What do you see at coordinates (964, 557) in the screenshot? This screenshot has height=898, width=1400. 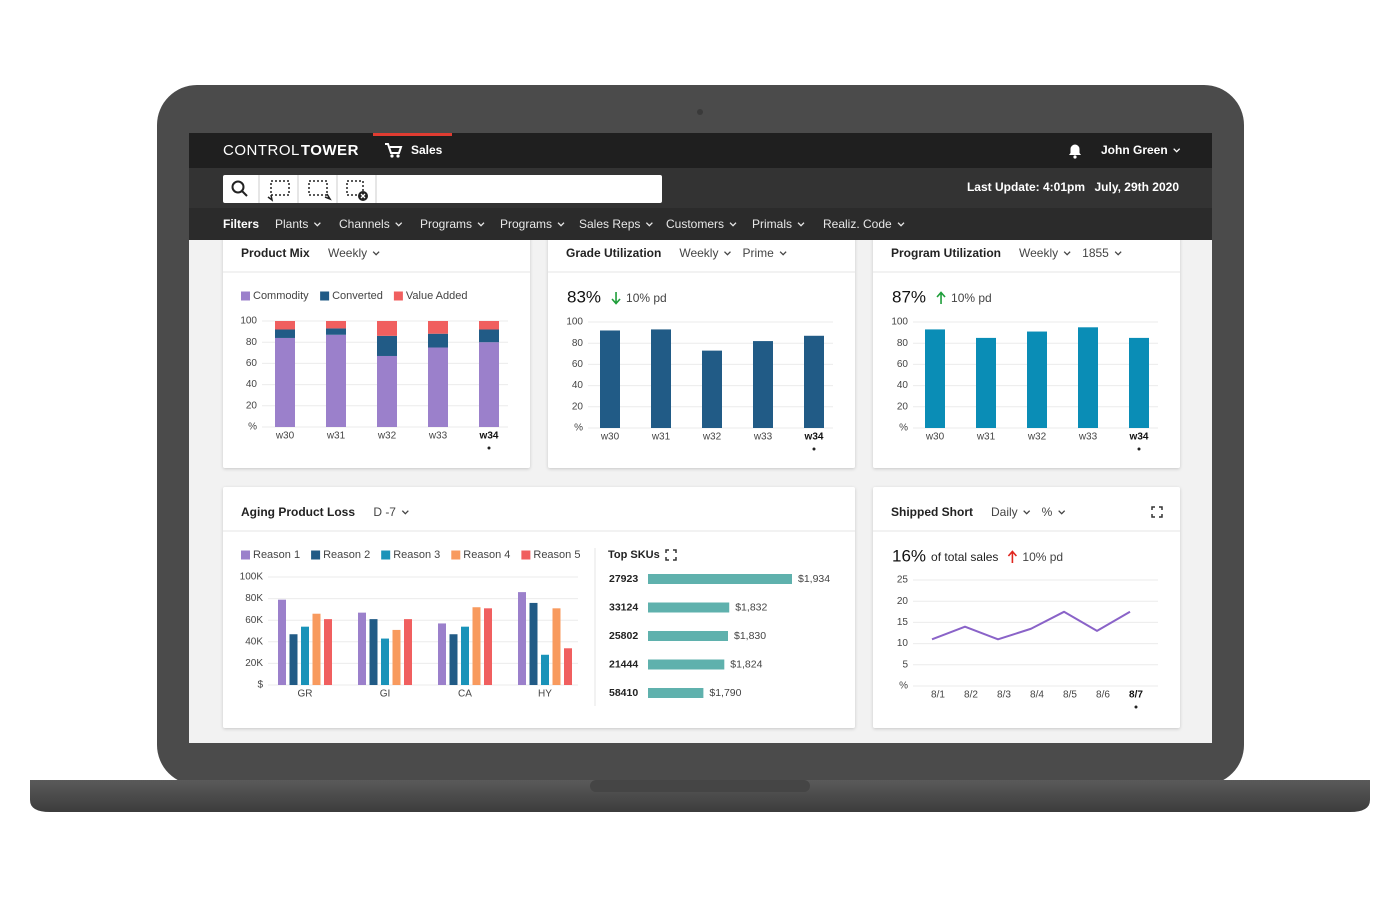 I see `kpi-note: of total sales` at bounding box center [964, 557].